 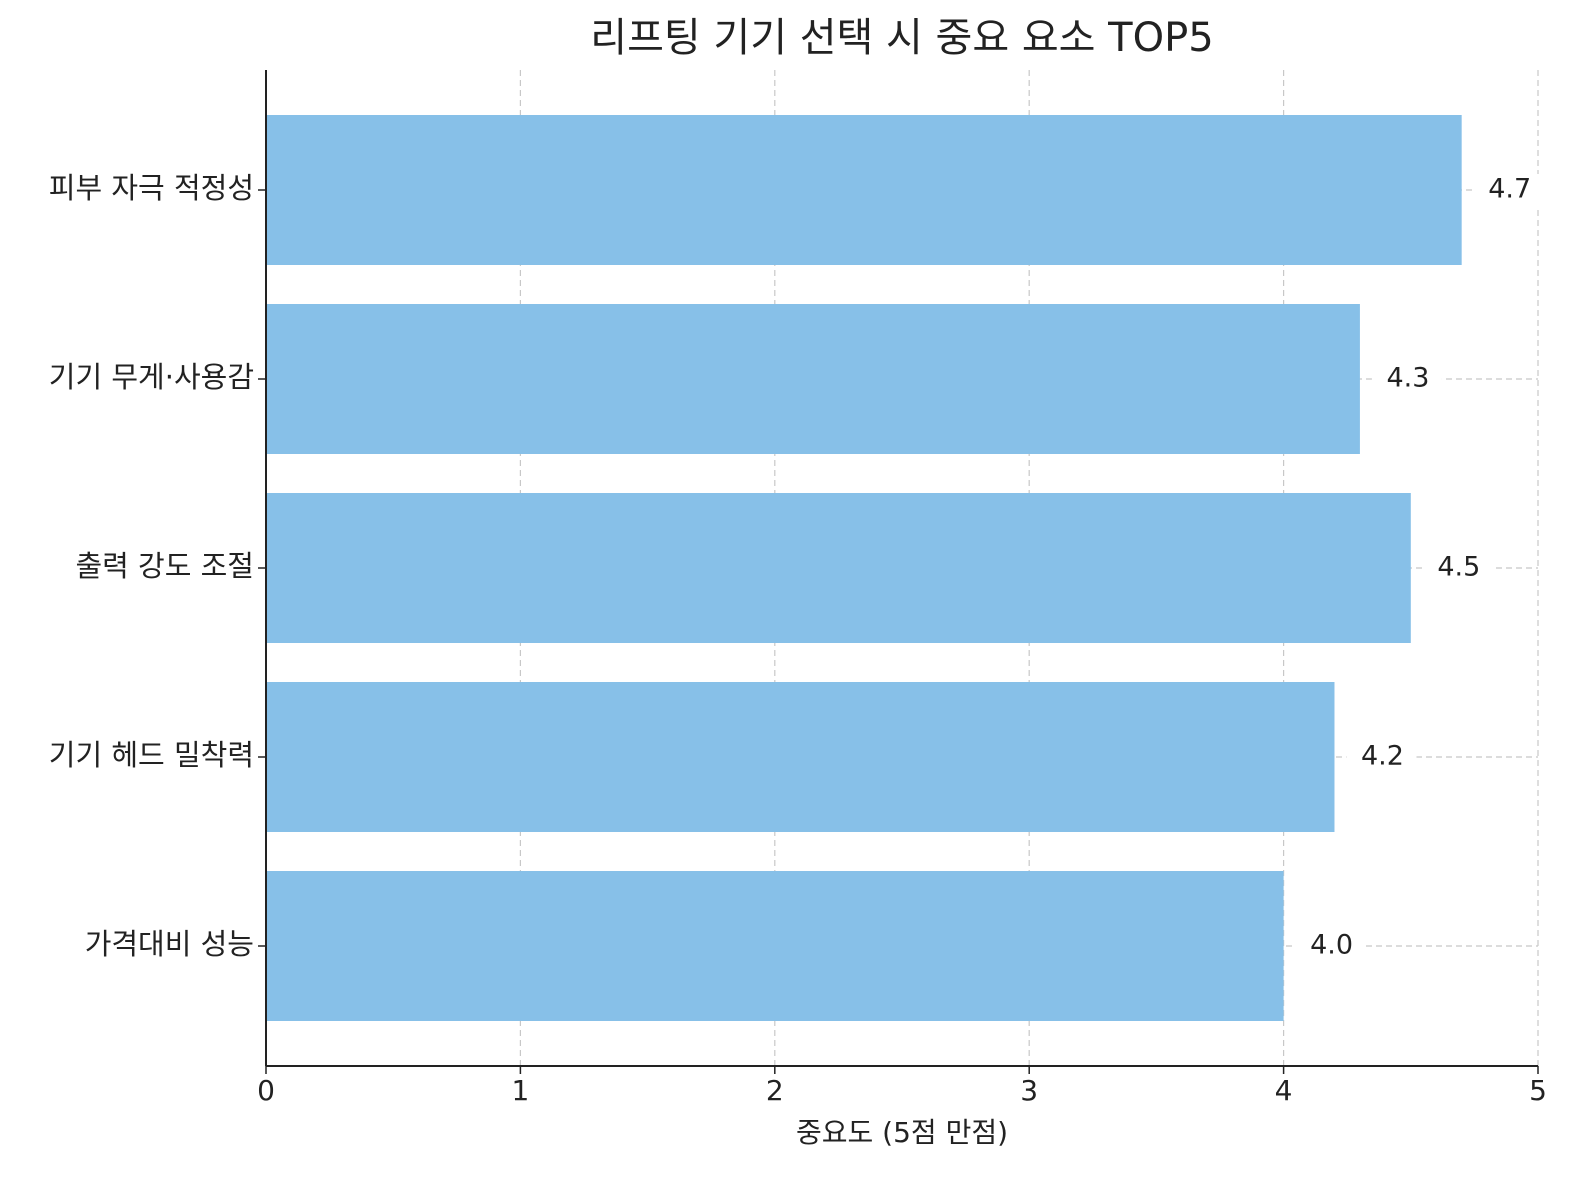 What do you see at coordinates (151, 755) in the screenshot?
I see `y-tick-label: 기기 헤드 밀착력` at bounding box center [151, 755].